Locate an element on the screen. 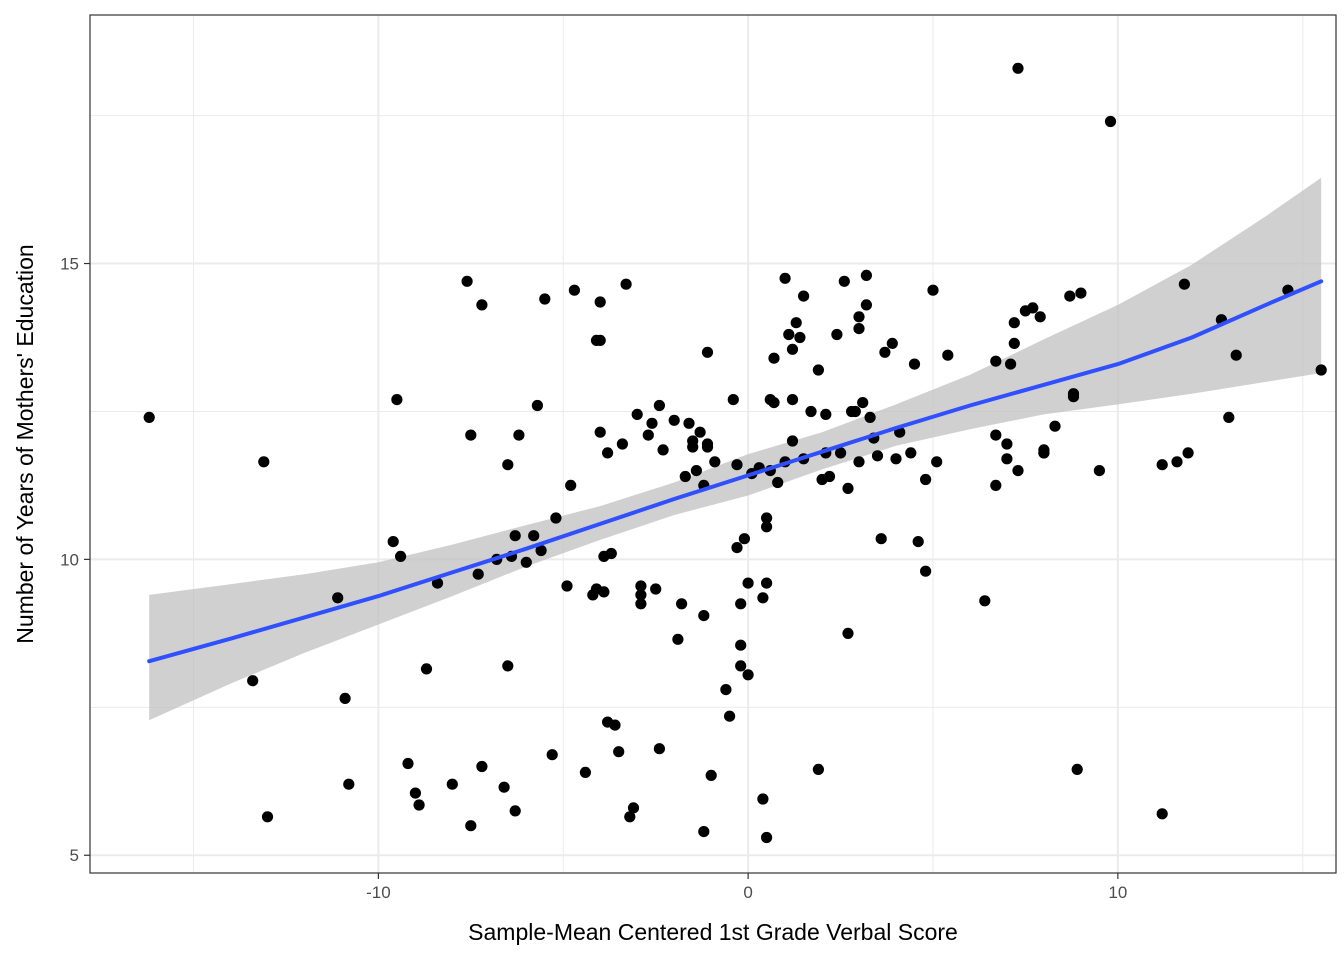 The width and height of the screenshot is (1344, 965). x-tick-label: 0 is located at coordinates (747, 892).